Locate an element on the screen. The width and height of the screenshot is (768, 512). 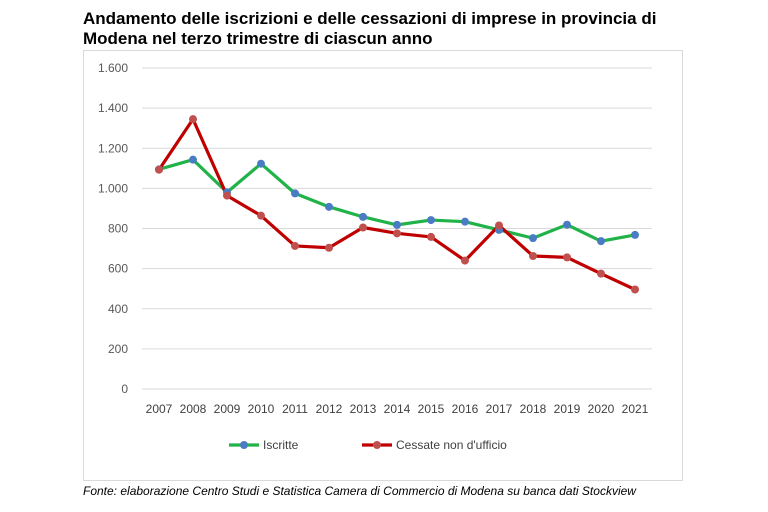
legend: Iscritte Cessate non d'ufficio is located at coordinates (368, 445).